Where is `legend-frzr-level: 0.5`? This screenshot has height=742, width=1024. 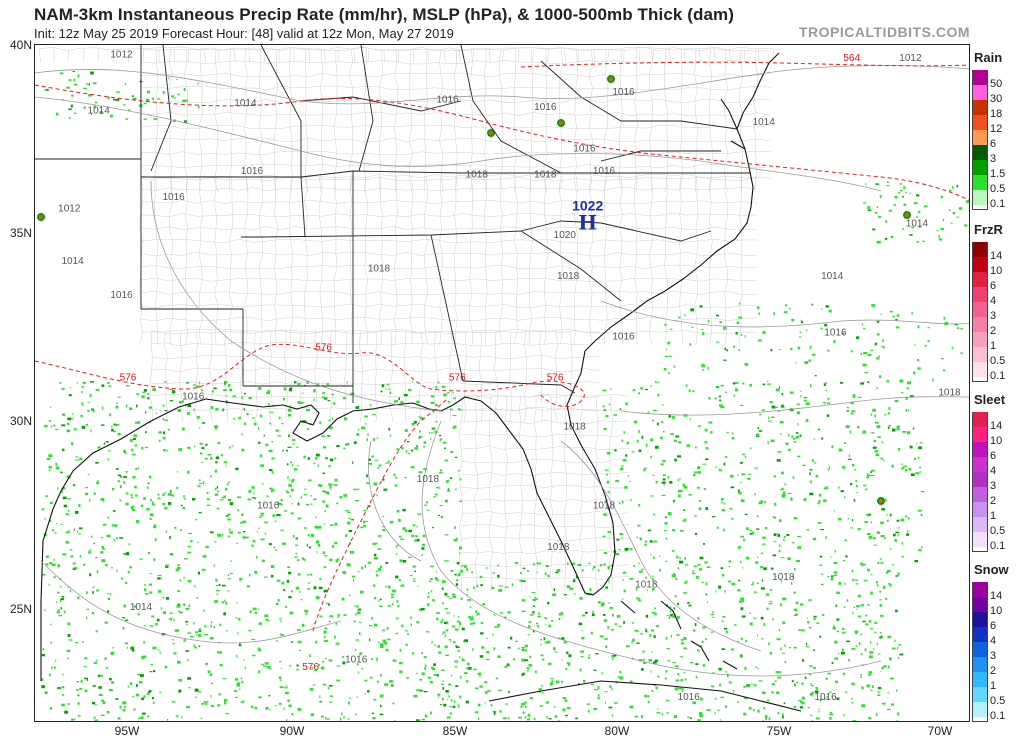
legend-frzr-level: 0.5 is located at coordinates (998, 361).